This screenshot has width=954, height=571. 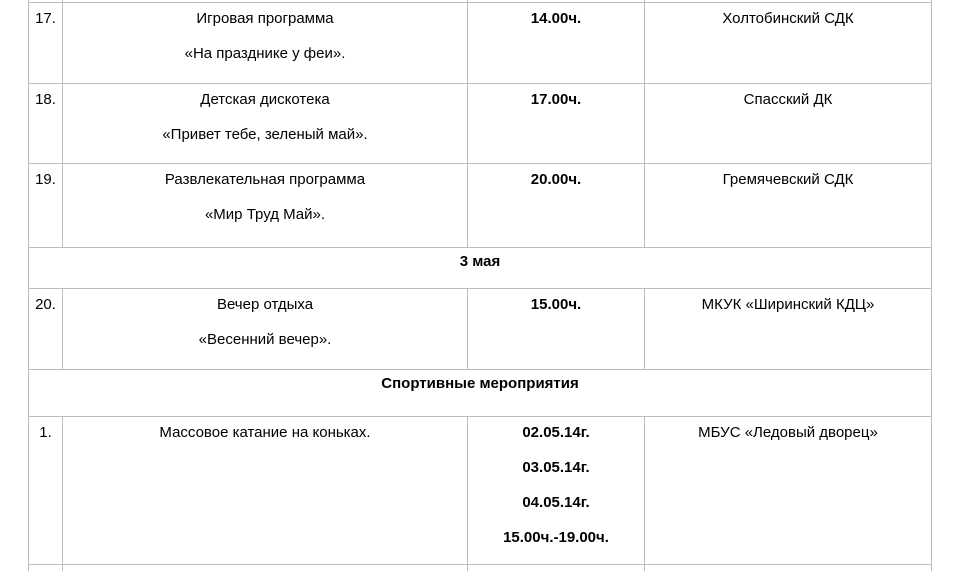 I want to click on event-location-cell: МБУС «Ледовый дворец», so click(x=788, y=490).